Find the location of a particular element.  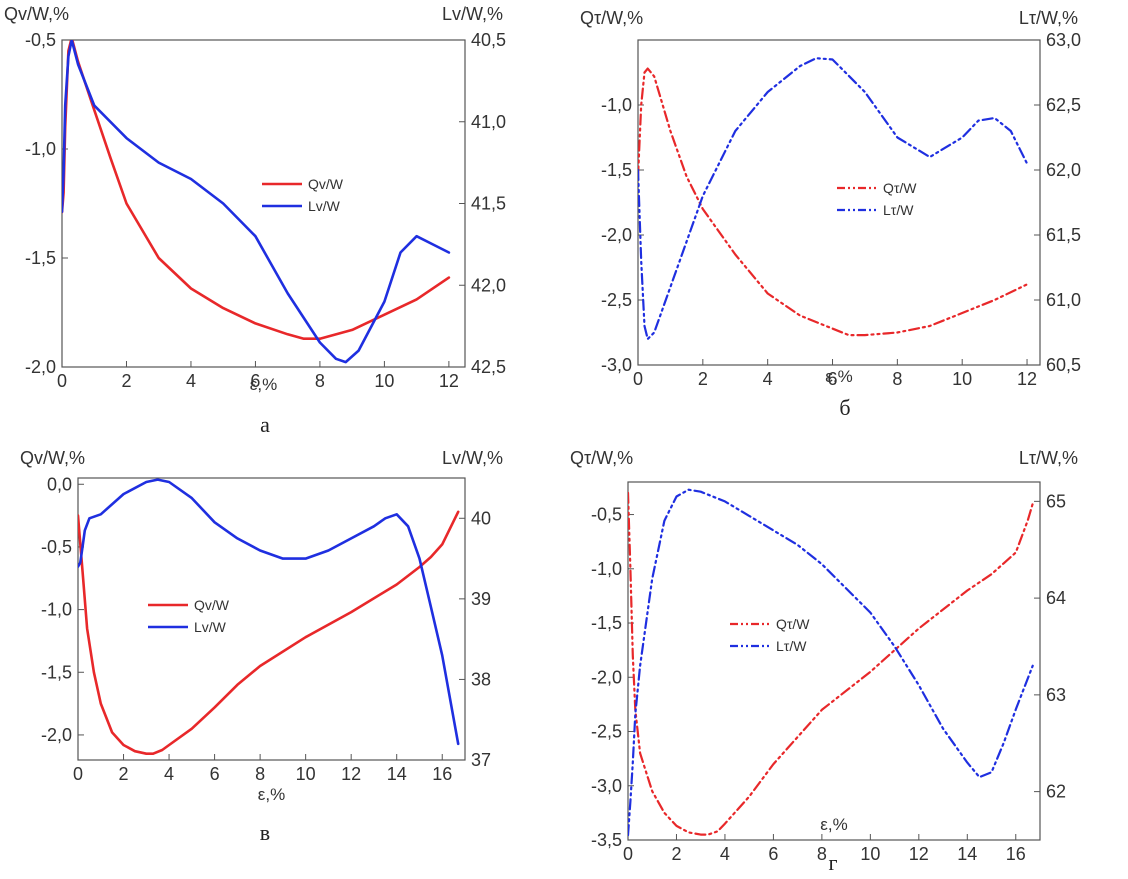

y-right-tick-label: 63 is located at coordinates (1056, 695).